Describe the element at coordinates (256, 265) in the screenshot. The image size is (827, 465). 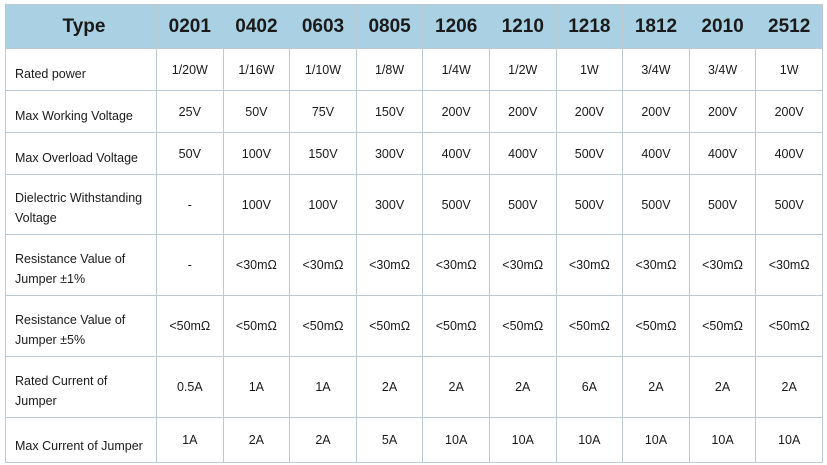
I see `table-cell-0402: <30mΩ` at that location.